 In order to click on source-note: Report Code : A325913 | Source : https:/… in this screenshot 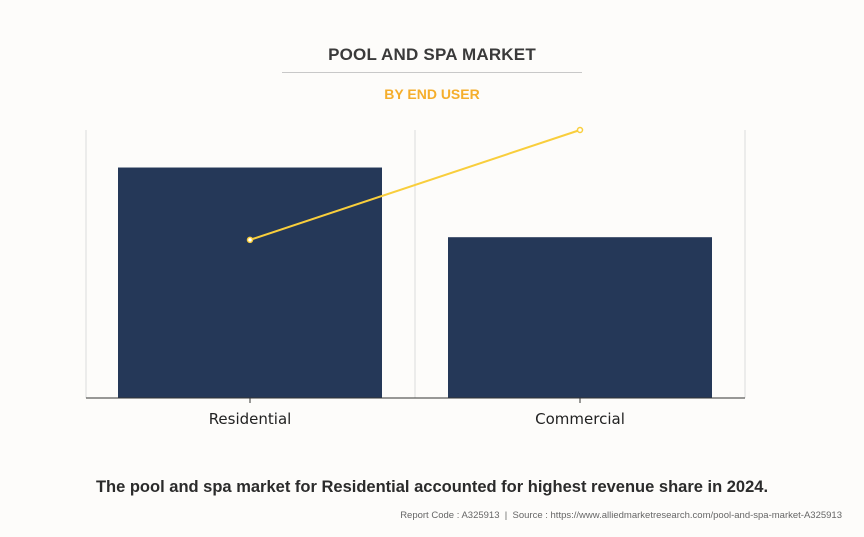, I will do `click(621, 515)`.